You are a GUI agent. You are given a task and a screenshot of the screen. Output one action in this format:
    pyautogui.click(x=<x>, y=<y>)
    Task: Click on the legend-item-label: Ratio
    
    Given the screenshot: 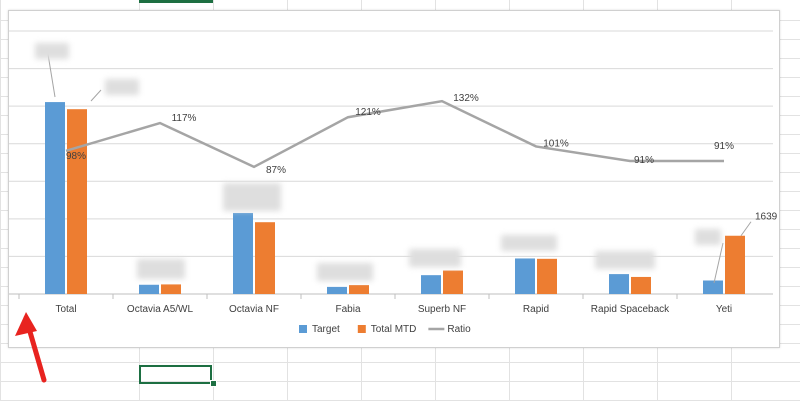 What is the action you would take?
    pyautogui.click(x=459, y=329)
    